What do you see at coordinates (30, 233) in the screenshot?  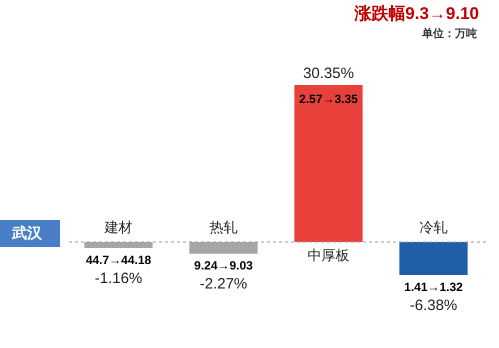 I see `text: 武汉` at bounding box center [30, 233].